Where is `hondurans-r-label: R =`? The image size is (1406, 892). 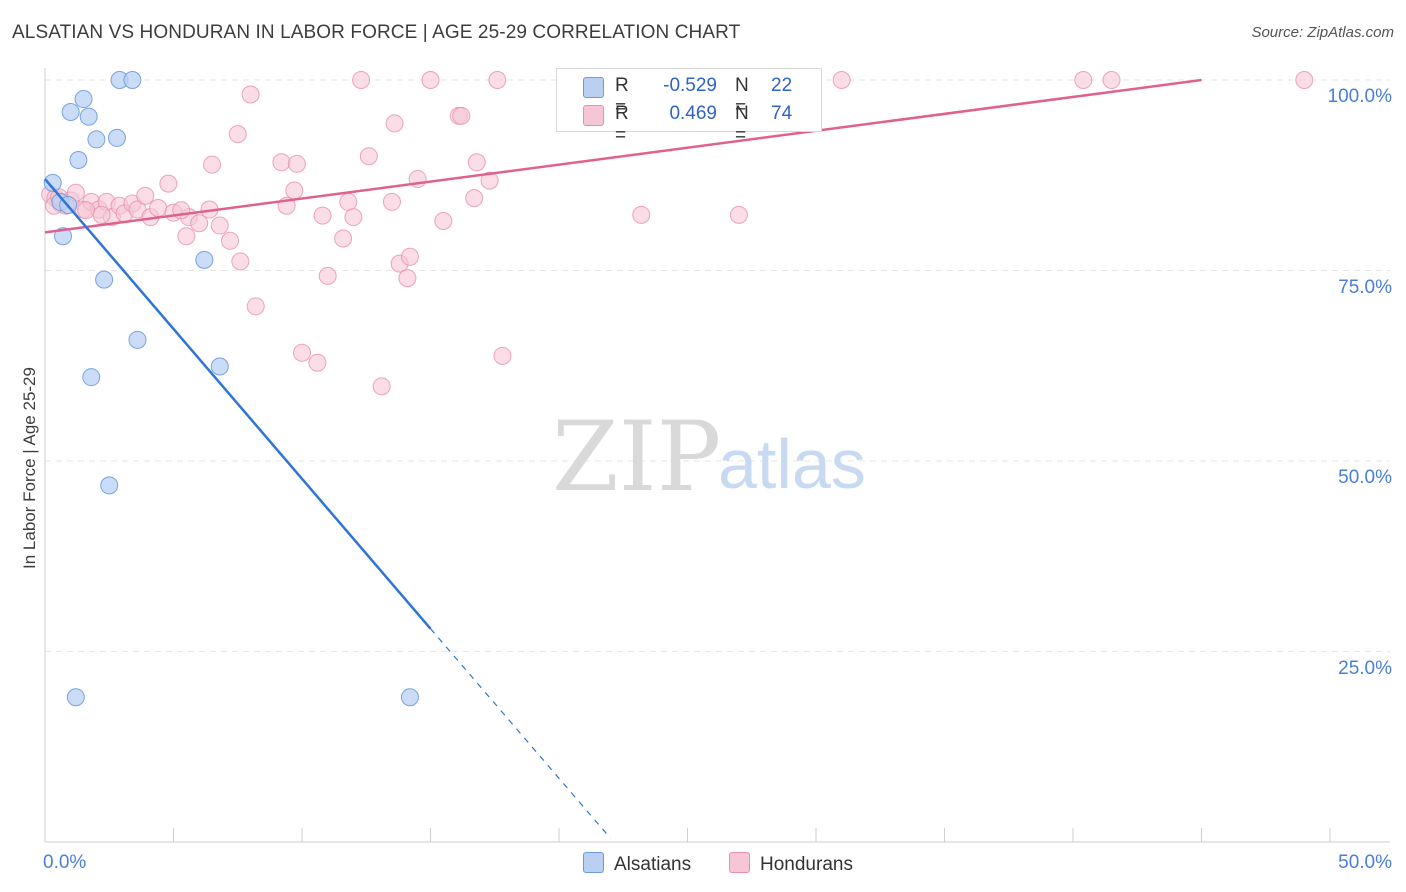 hondurans-r-label: R = is located at coordinates (622, 124).